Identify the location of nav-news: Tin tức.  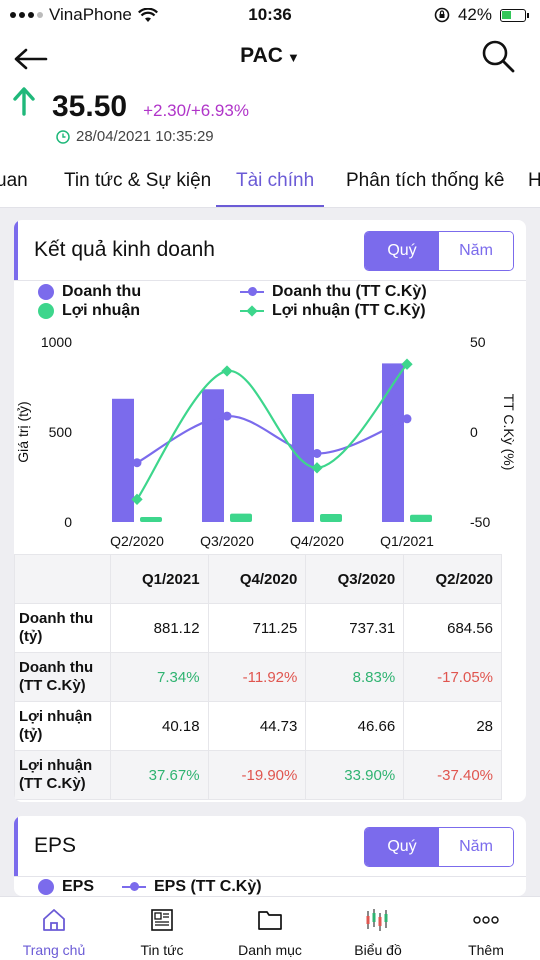
(162, 928).